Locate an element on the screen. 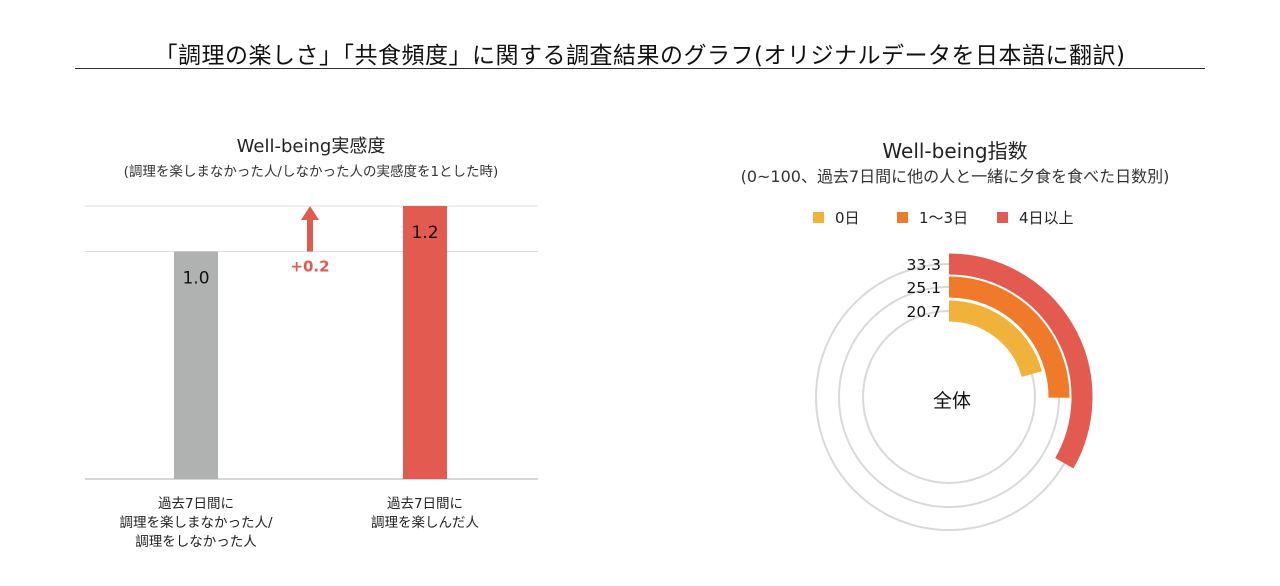 This screenshot has width=1280, height=586. radial-legend: 0日 1～3日 4日以上 is located at coordinates (943, 218).